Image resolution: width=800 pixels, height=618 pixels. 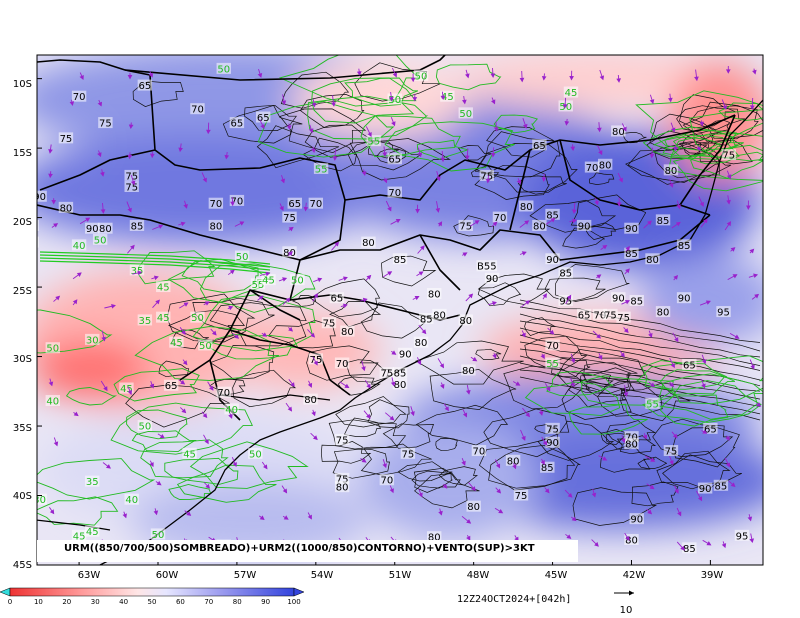 I want to click on contour-label: 35, so click(x=144, y=321).